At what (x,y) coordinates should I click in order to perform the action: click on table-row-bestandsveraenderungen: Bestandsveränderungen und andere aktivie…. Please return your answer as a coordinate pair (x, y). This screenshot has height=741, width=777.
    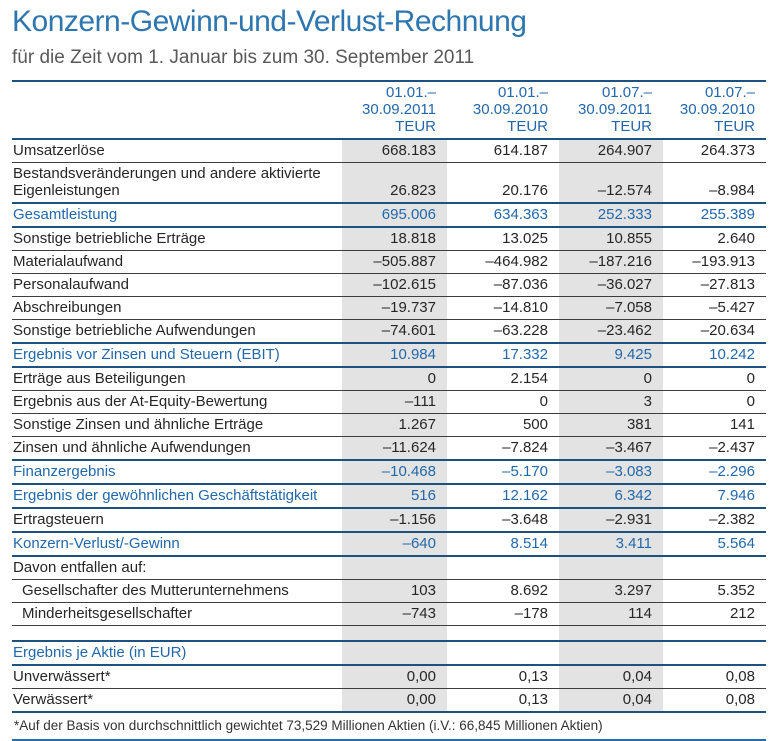
    Looking at the image, I should click on (389, 182).